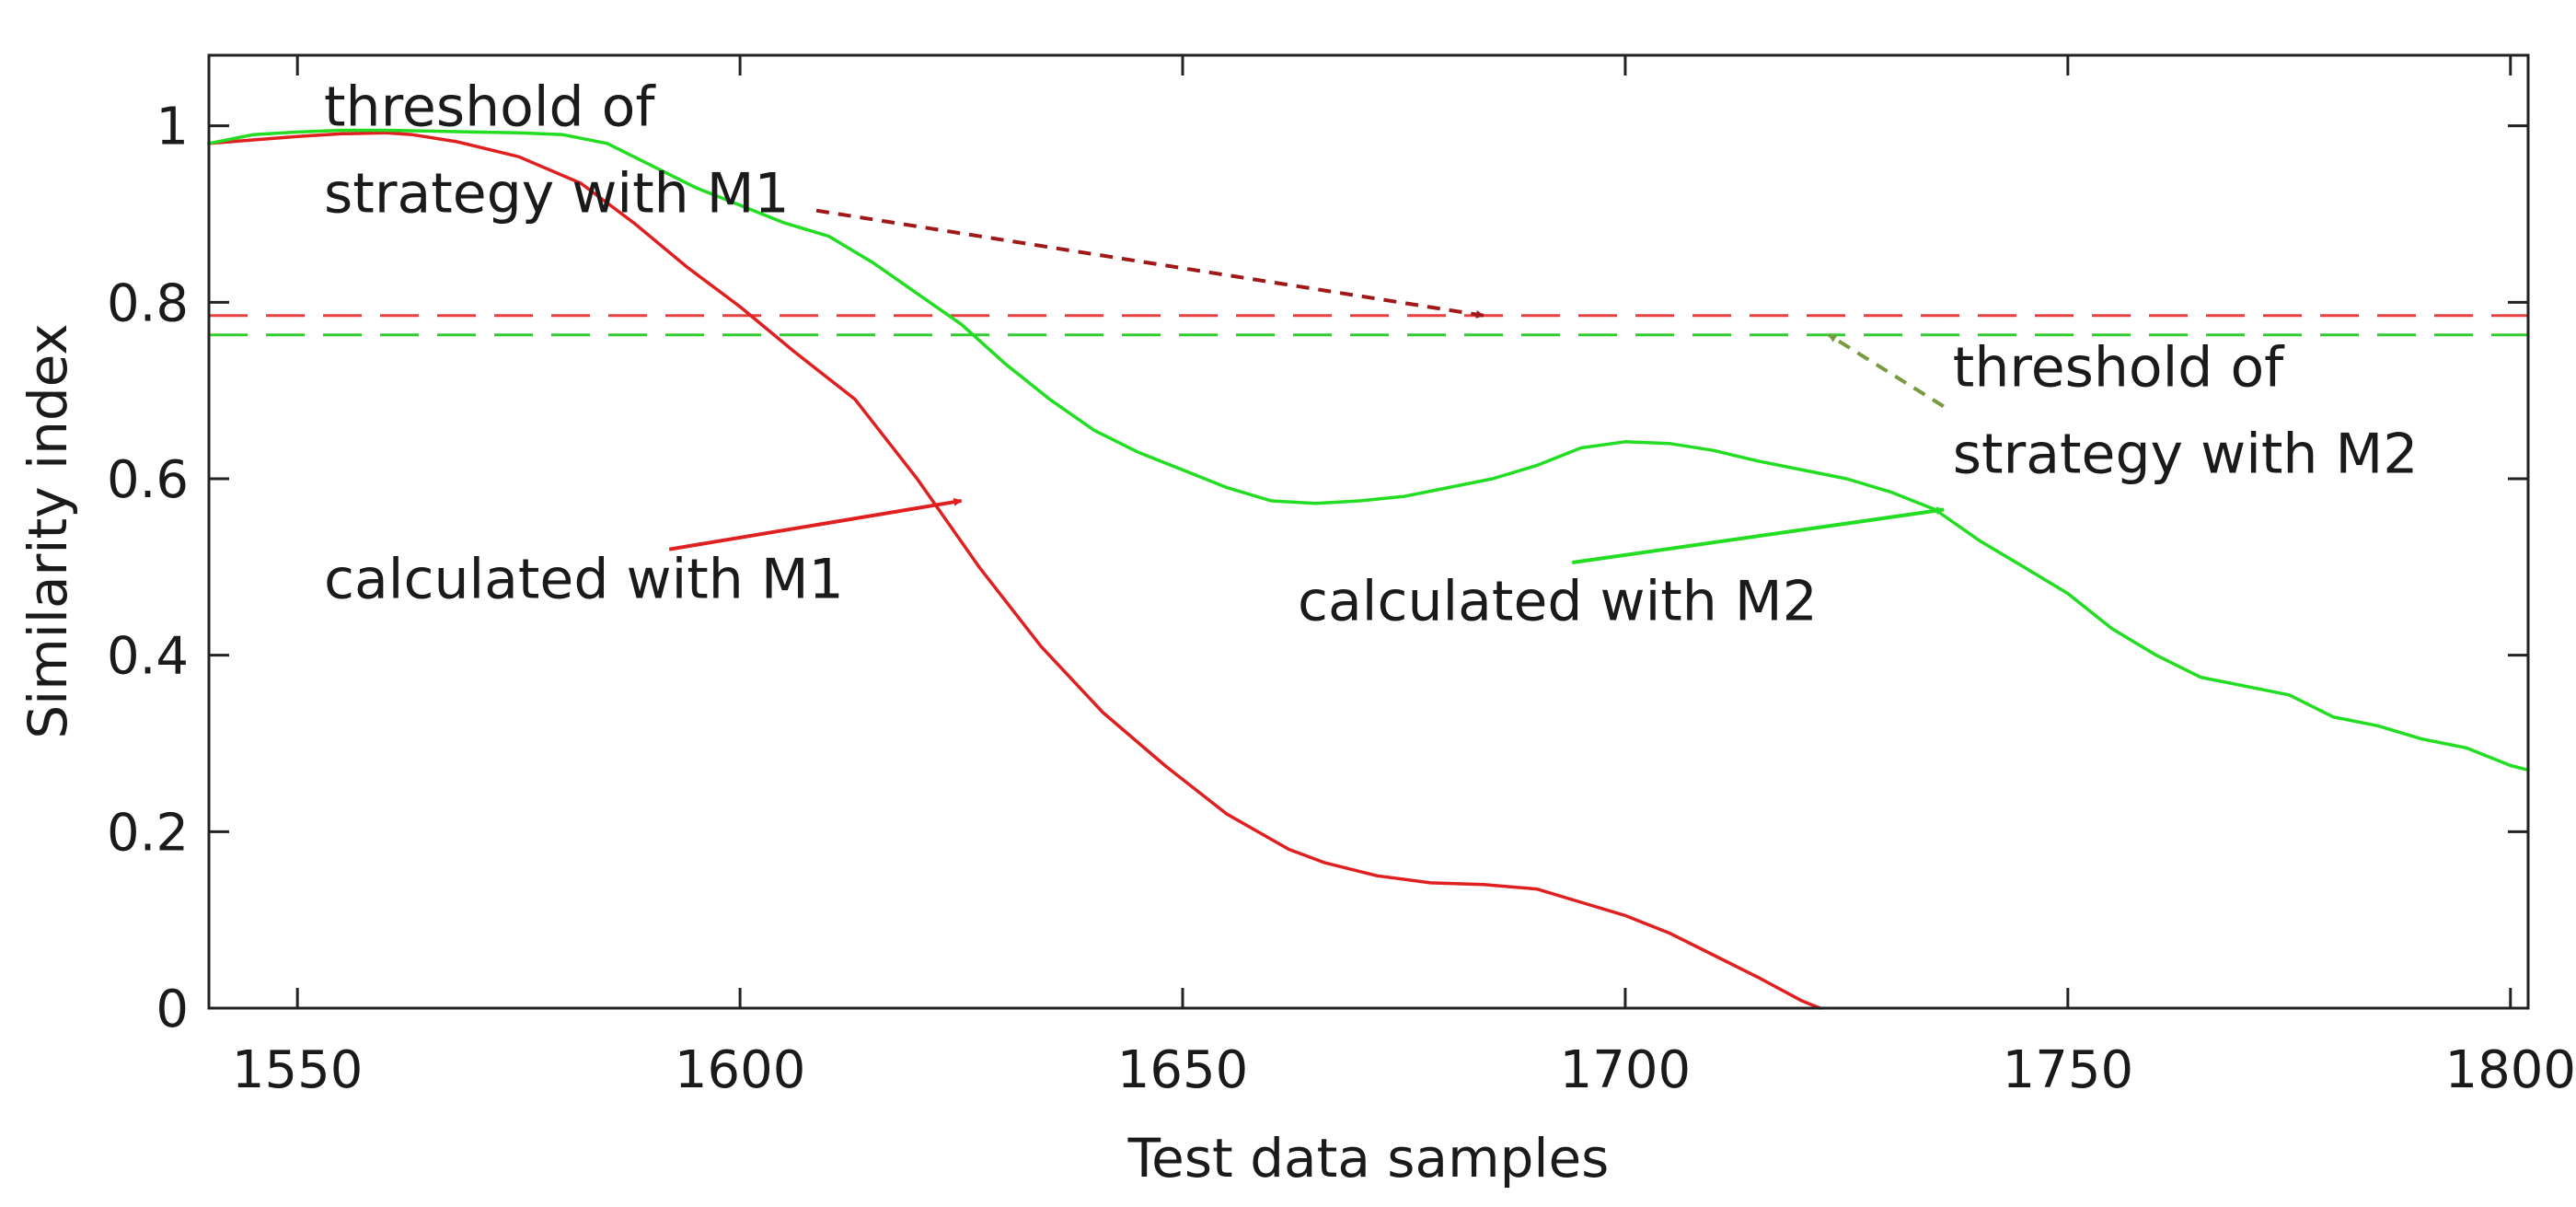 The image size is (2576, 1207). I want to click on x-tick-label: 1600, so click(741, 1070).